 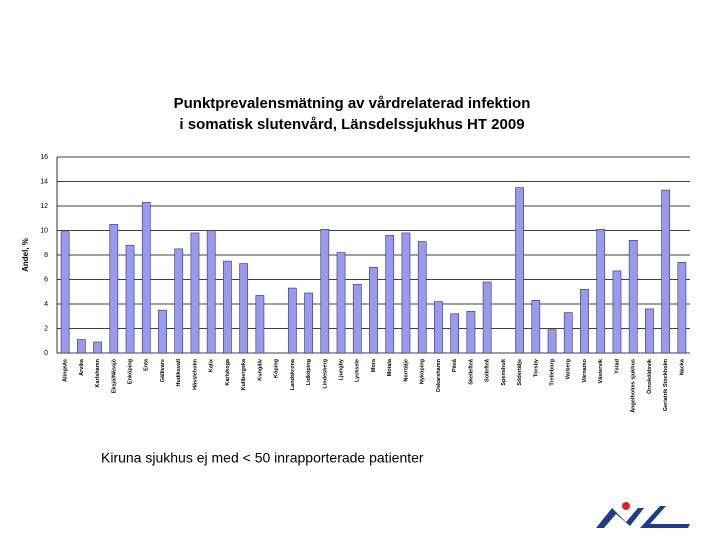 What do you see at coordinates (569, 369) in the screenshot?
I see `x-tick-label: Varberg` at bounding box center [569, 369].